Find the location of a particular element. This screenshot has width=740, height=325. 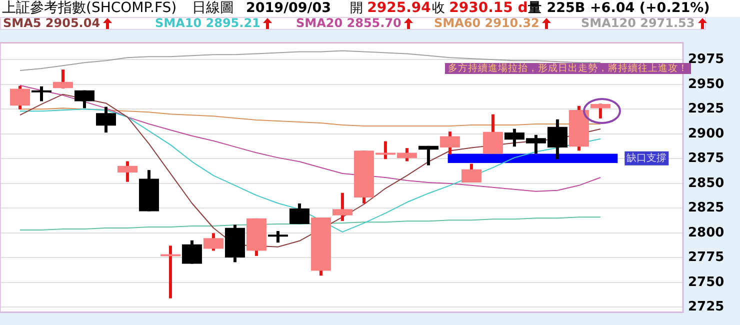

y-tick-label: 2750 is located at coordinates (706, 282).